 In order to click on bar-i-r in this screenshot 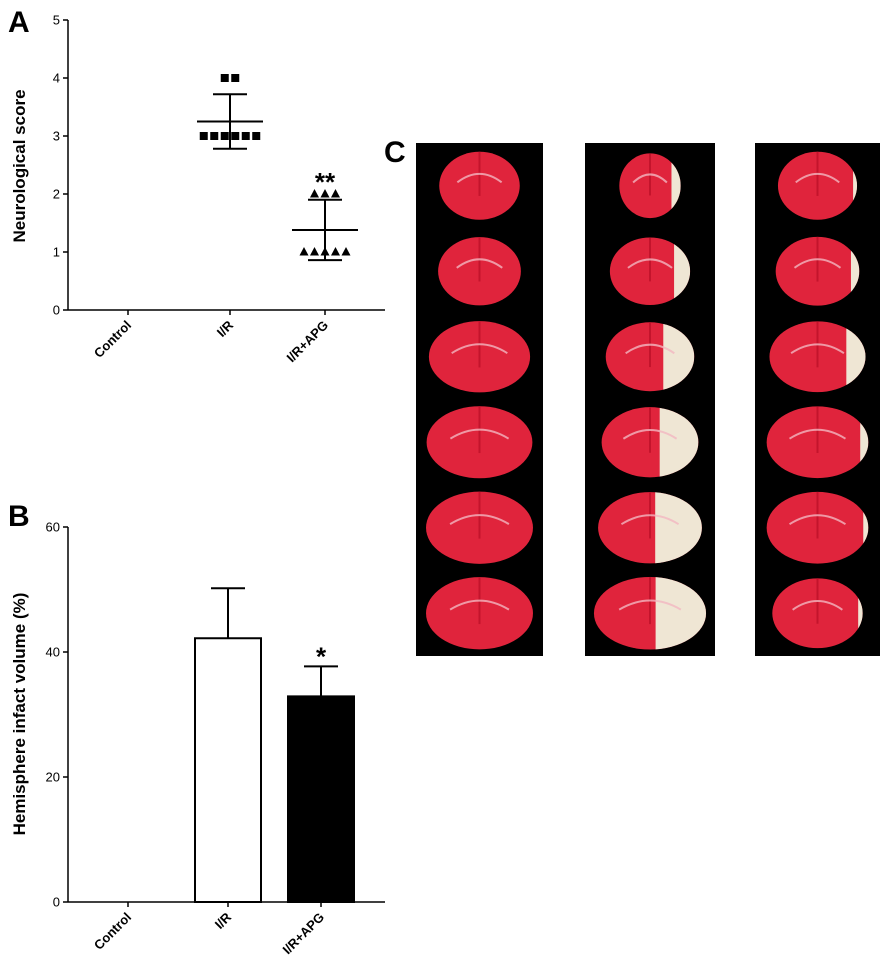, I will do `click(228, 770)`.